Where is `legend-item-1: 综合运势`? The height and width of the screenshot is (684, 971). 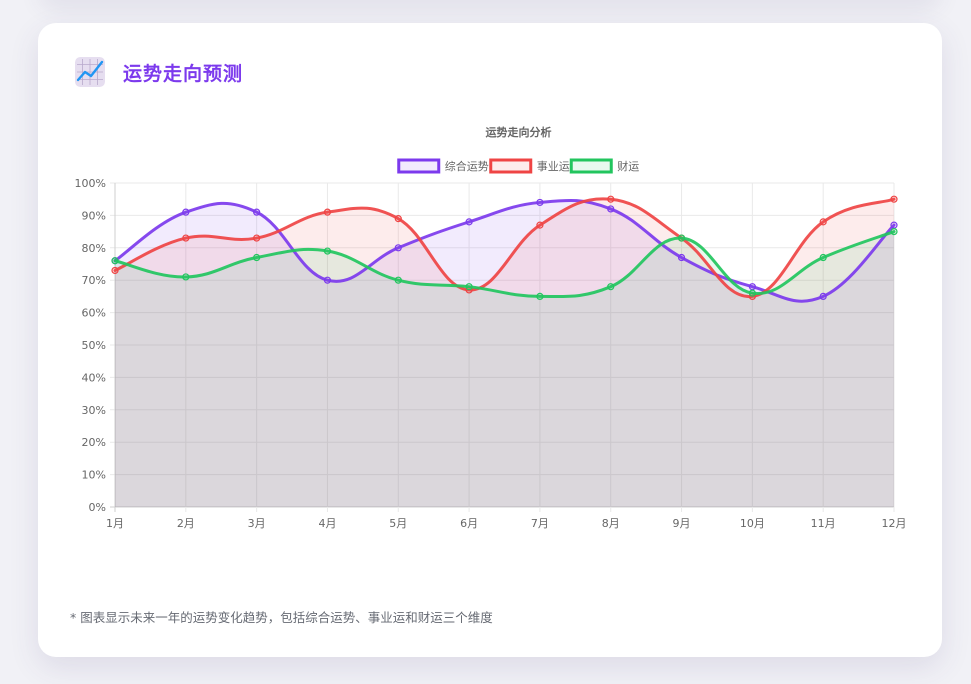 legend-item-1: 综合运势 is located at coordinates (443, 166).